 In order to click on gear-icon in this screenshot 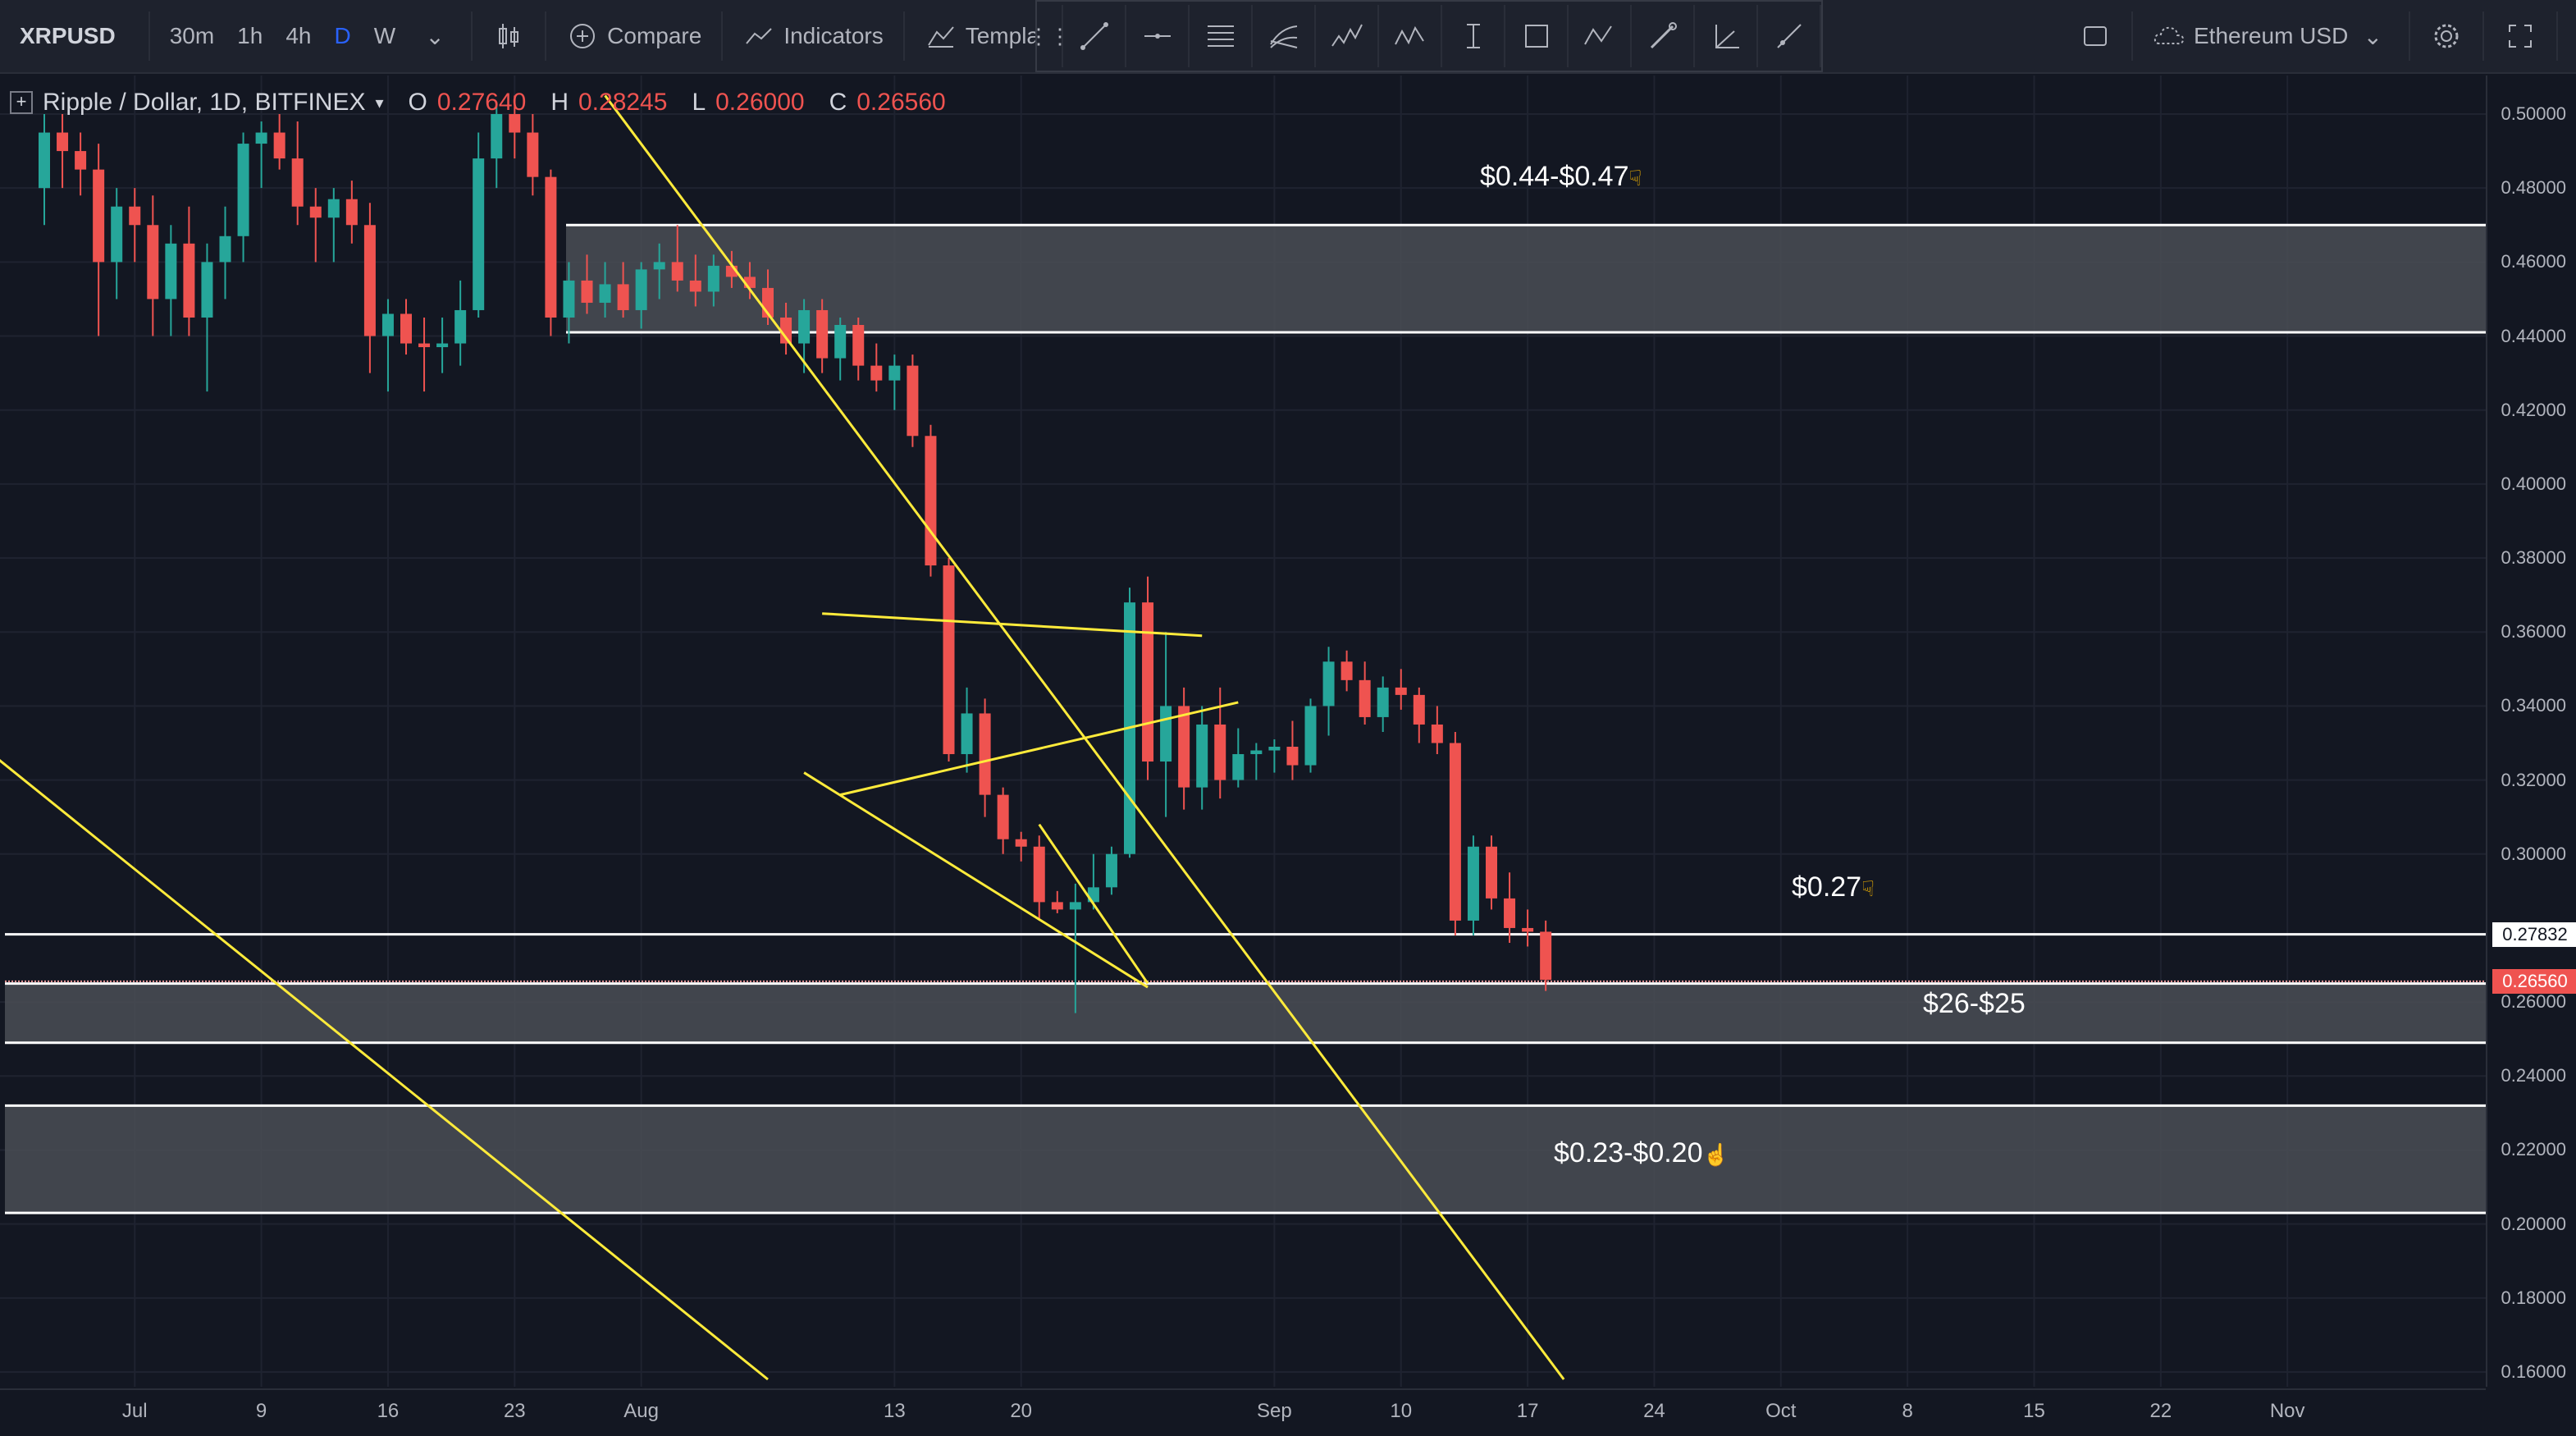, I will do `click(2447, 36)`.